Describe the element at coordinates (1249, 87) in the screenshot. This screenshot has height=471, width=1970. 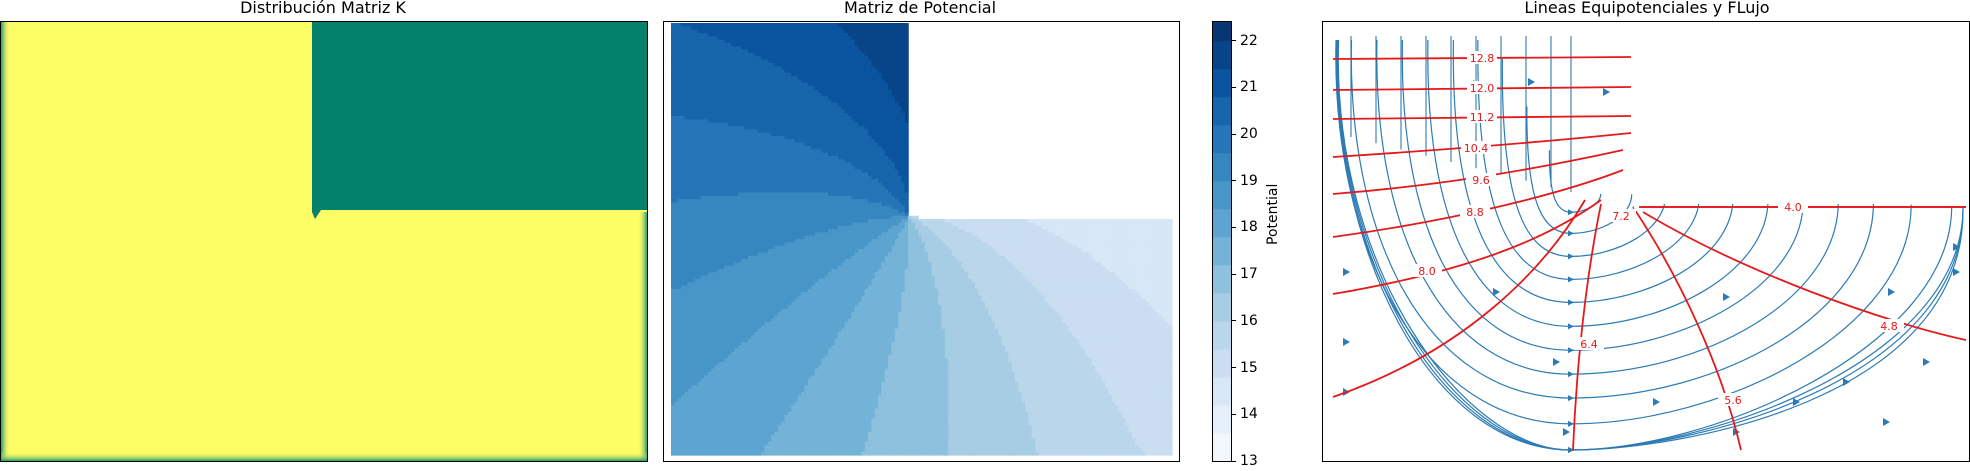
I see `colorbar-tick-label: 21` at that location.